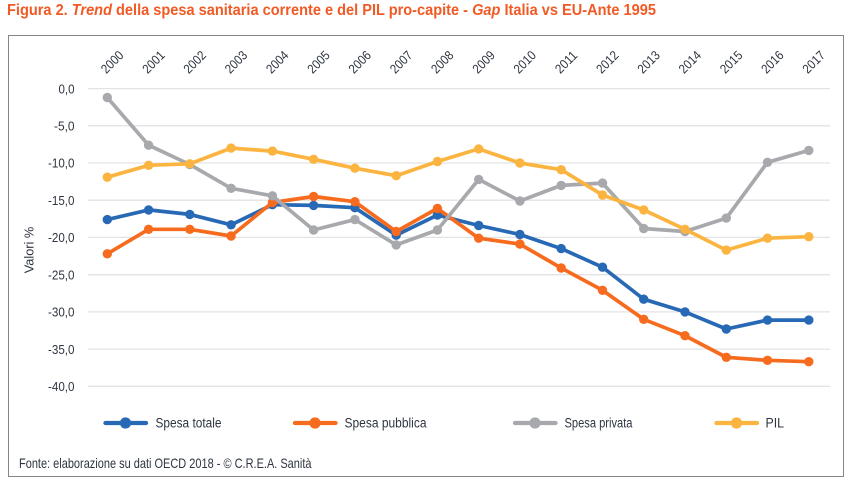 The height and width of the screenshot is (485, 852). What do you see at coordinates (61, 312) in the screenshot?
I see `svg-text: -30,0` at bounding box center [61, 312].